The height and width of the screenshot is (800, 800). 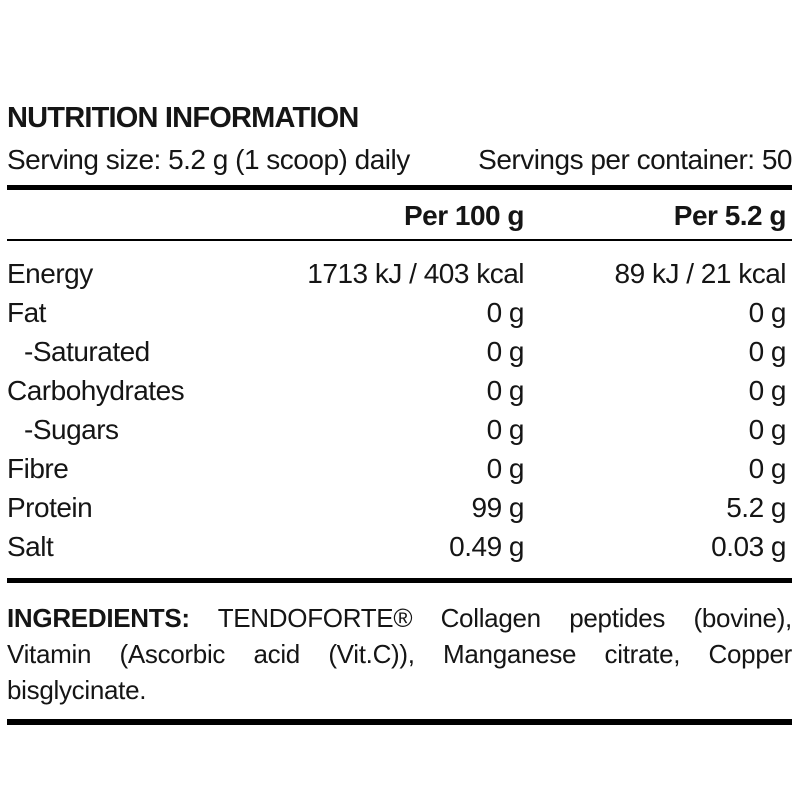 I want to click on label-title: NUTRITION INFORMATION, so click(x=183, y=118).